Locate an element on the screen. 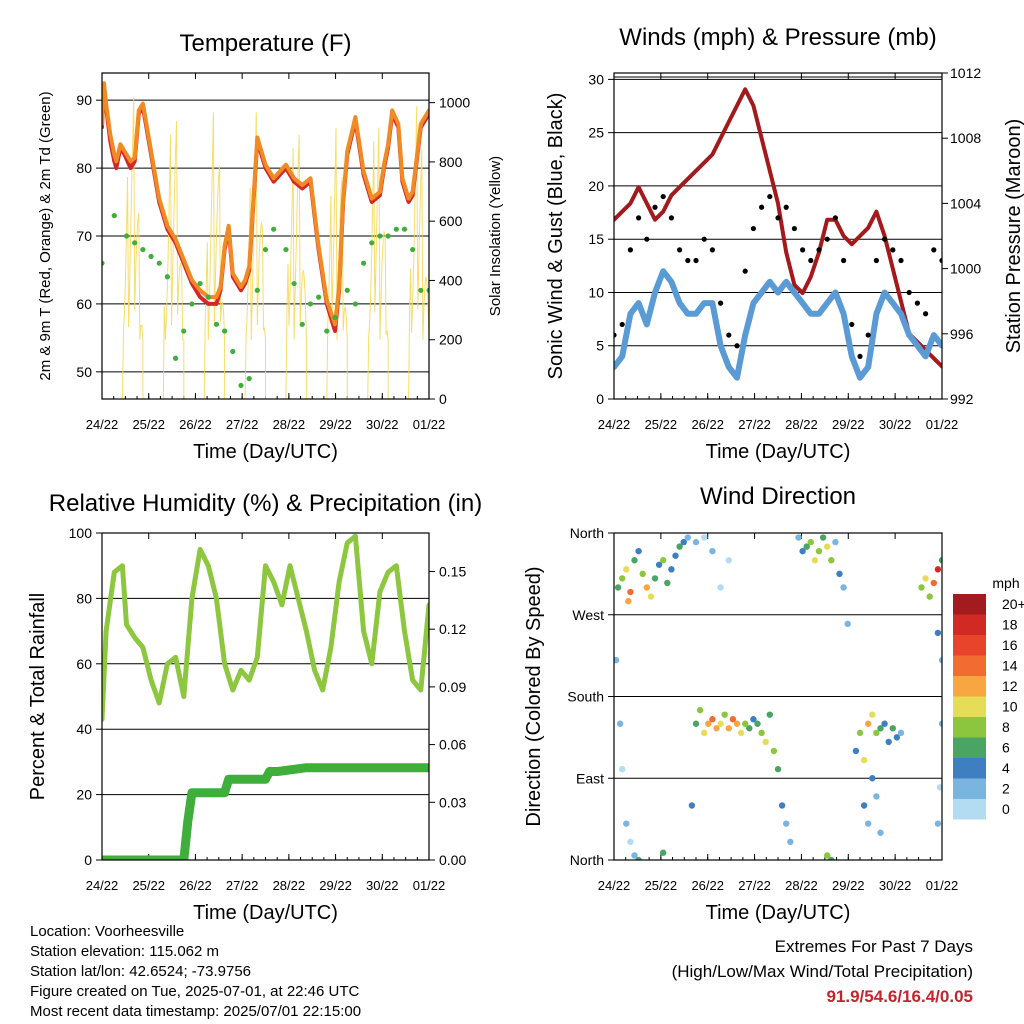 Image resolution: width=1024 pixels, height=1024 pixels. y2-tick-label: 0.09 is located at coordinates (452, 687).